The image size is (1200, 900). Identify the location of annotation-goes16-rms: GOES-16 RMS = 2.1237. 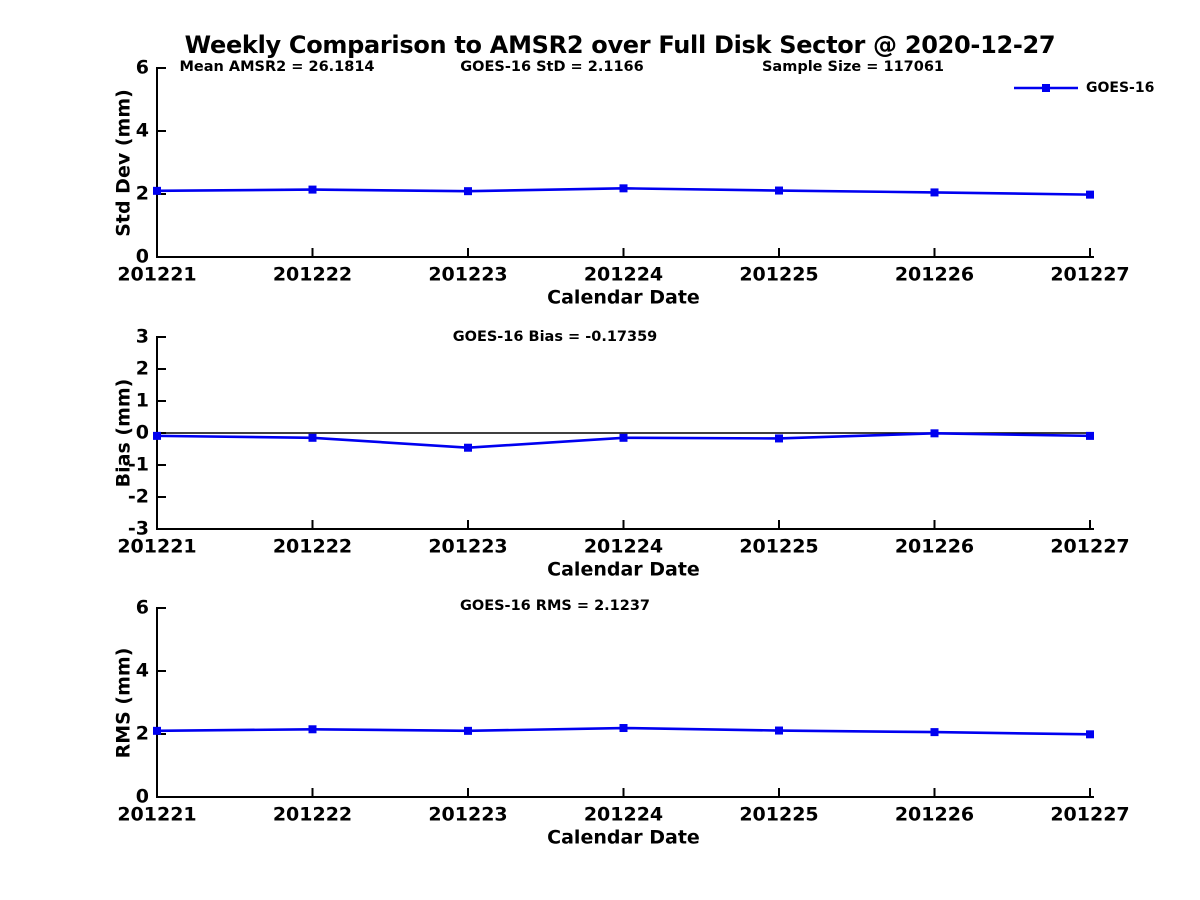
(555, 605).